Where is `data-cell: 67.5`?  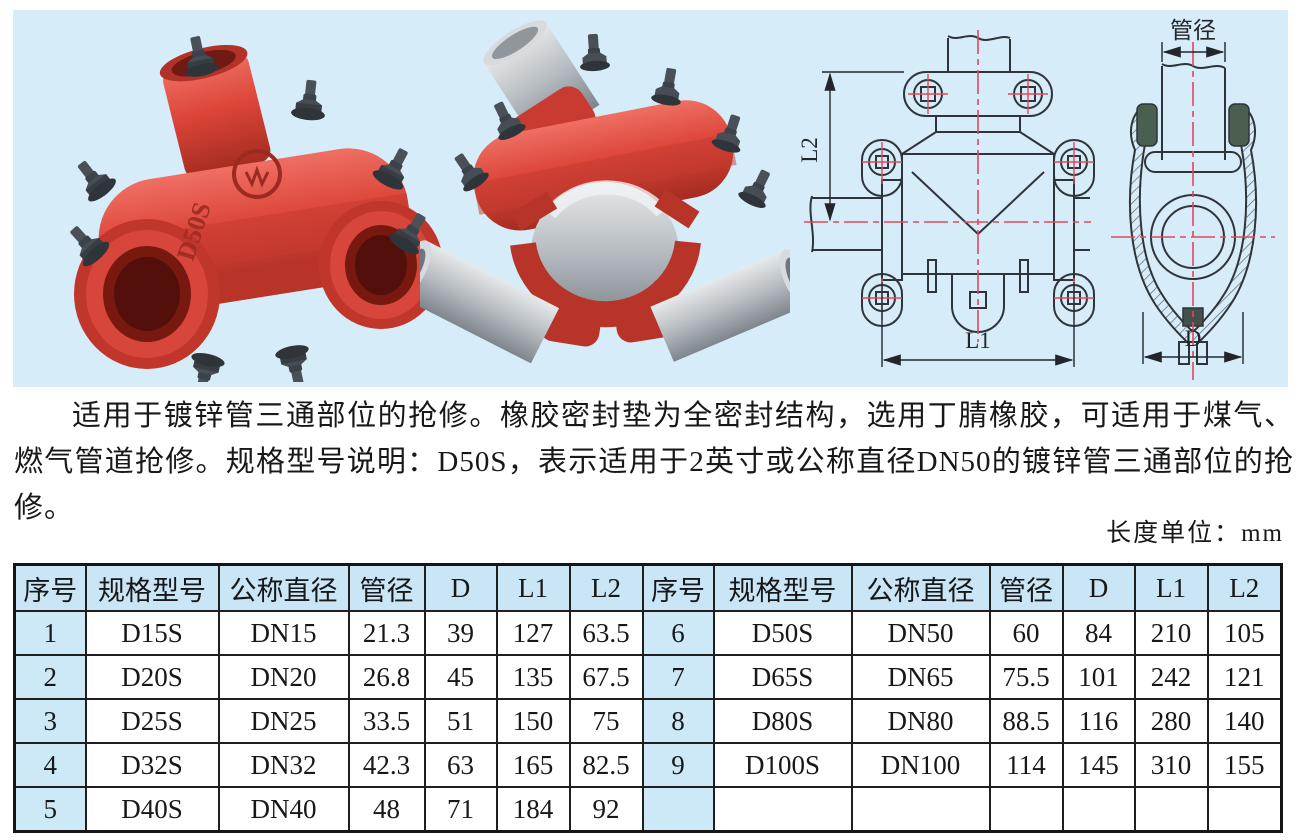 data-cell: 67.5 is located at coordinates (606, 677).